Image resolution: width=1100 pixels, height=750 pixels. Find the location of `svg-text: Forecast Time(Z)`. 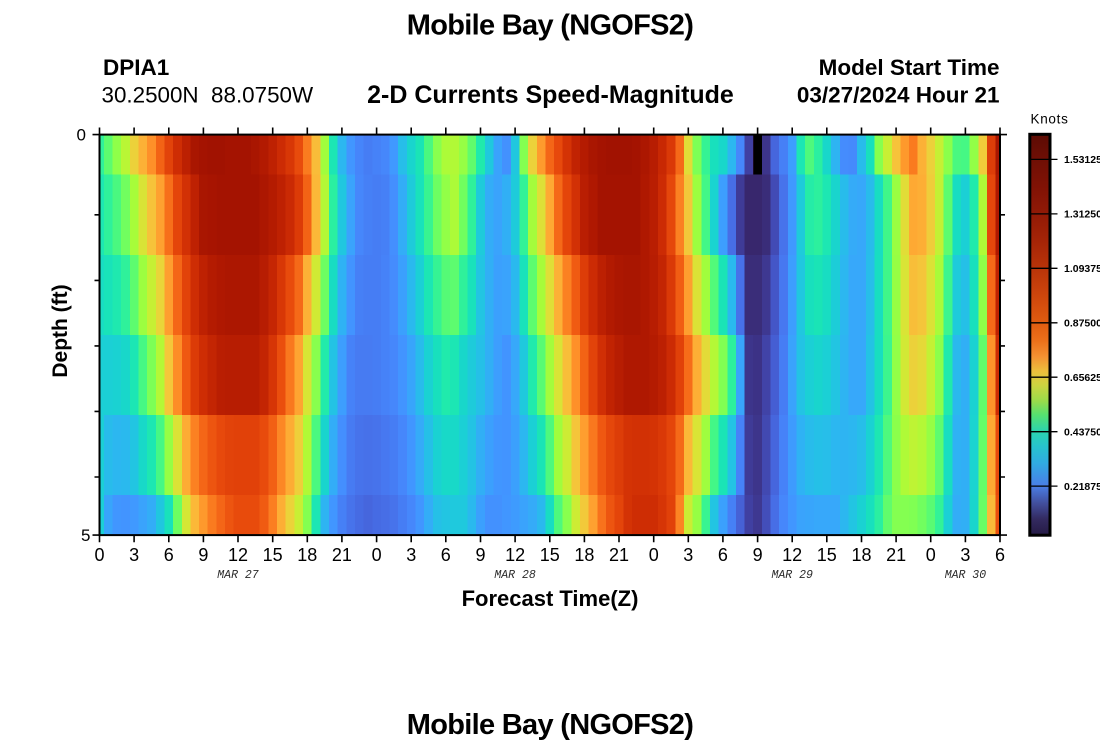

svg-text: Forecast Time(Z) is located at coordinates (550, 598).